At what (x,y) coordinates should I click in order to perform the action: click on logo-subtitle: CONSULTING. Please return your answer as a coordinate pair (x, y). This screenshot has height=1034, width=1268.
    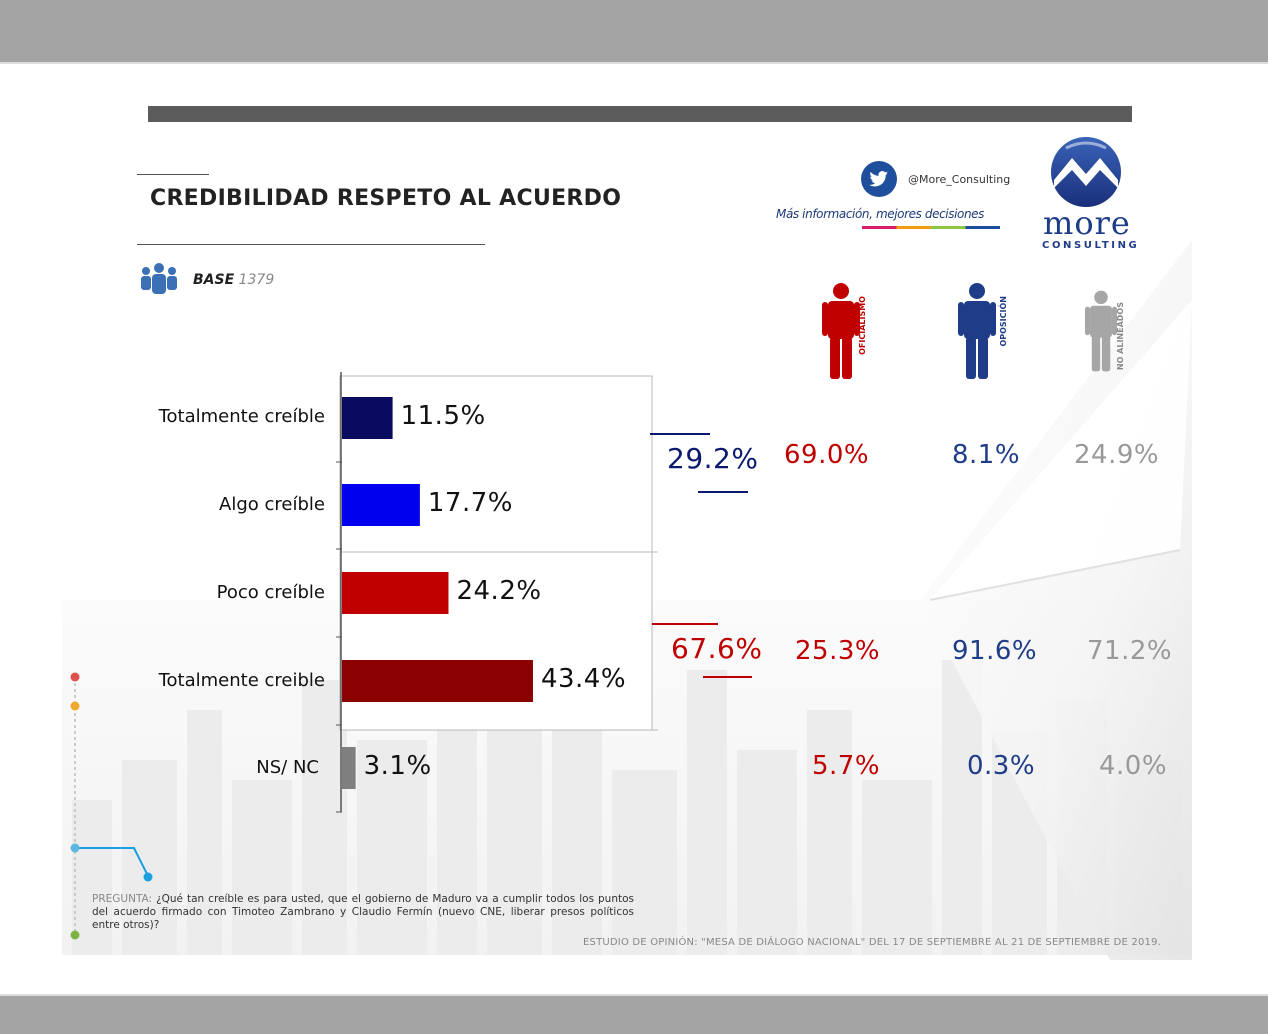
    Looking at the image, I should click on (1091, 245).